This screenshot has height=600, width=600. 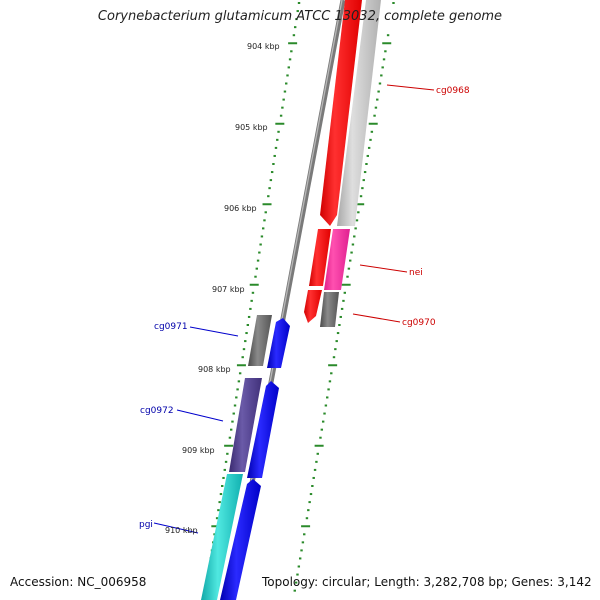 What do you see at coordinates (228, 289) in the screenshot?
I see `scale-label-907: 907 kbp` at bounding box center [228, 289].